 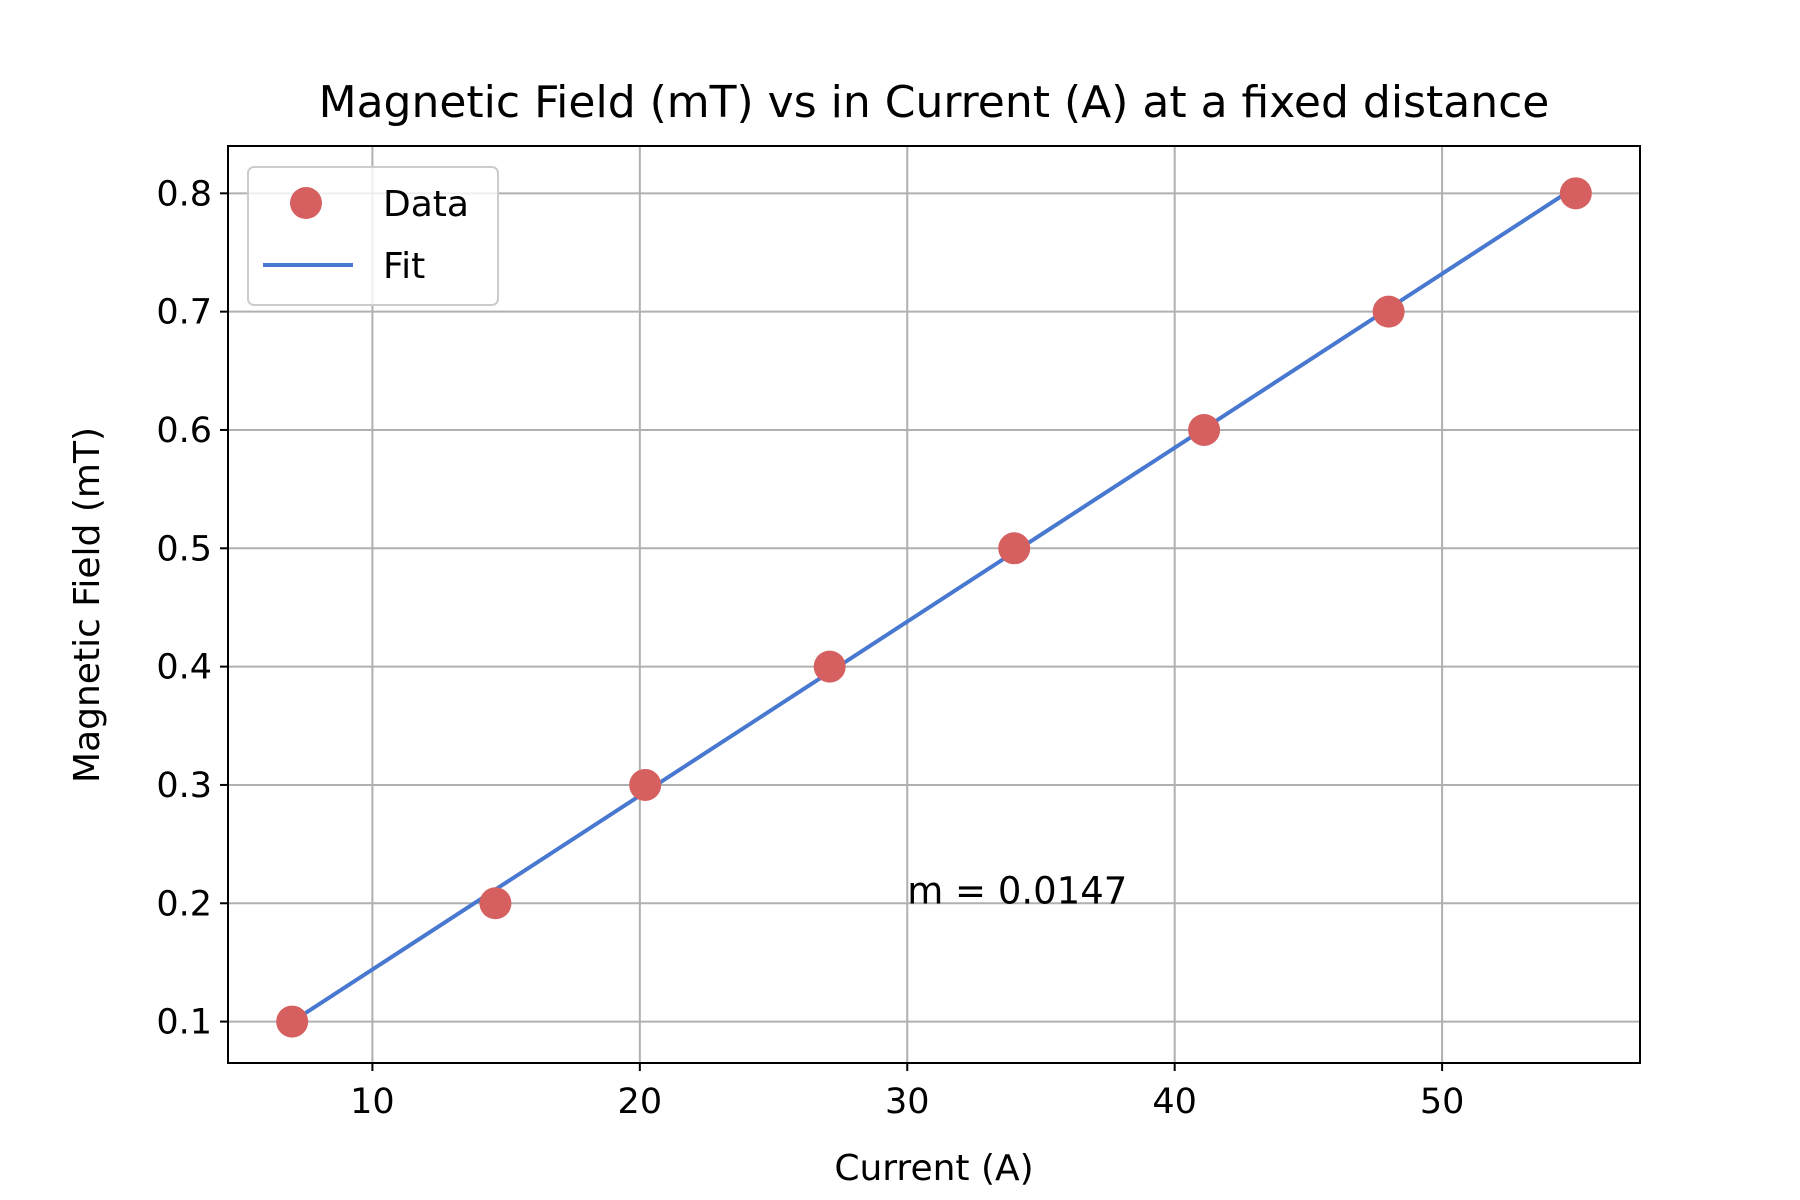 What do you see at coordinates (184, 313) in the screenshot?
I see `y-tick-label: 0.7` at bounding box center [184, 313].